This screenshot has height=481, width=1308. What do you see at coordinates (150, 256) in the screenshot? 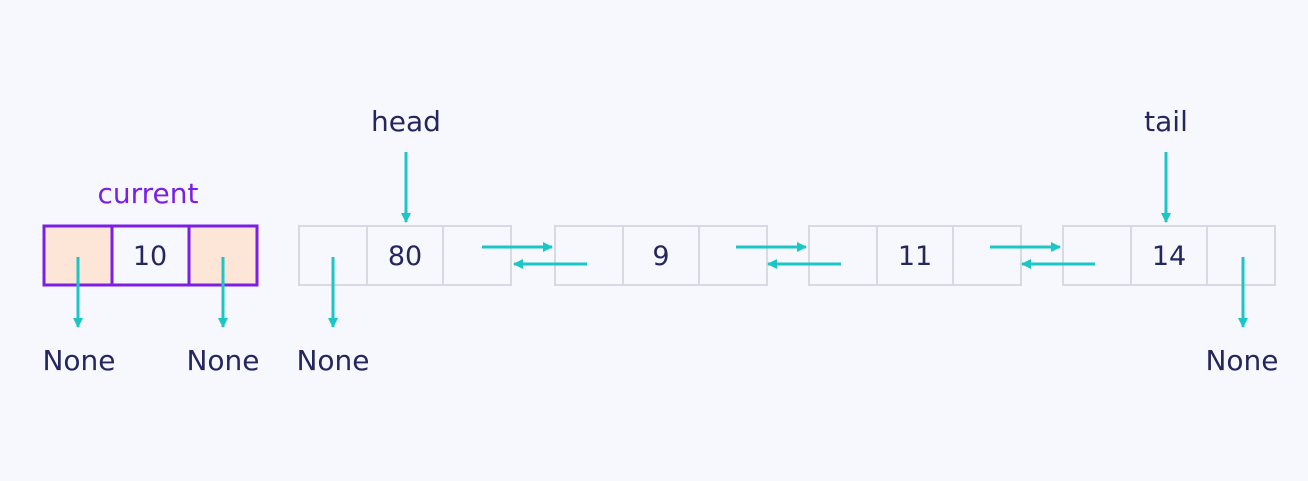
I see `current-value: 10` at bounding box center [150, 256].